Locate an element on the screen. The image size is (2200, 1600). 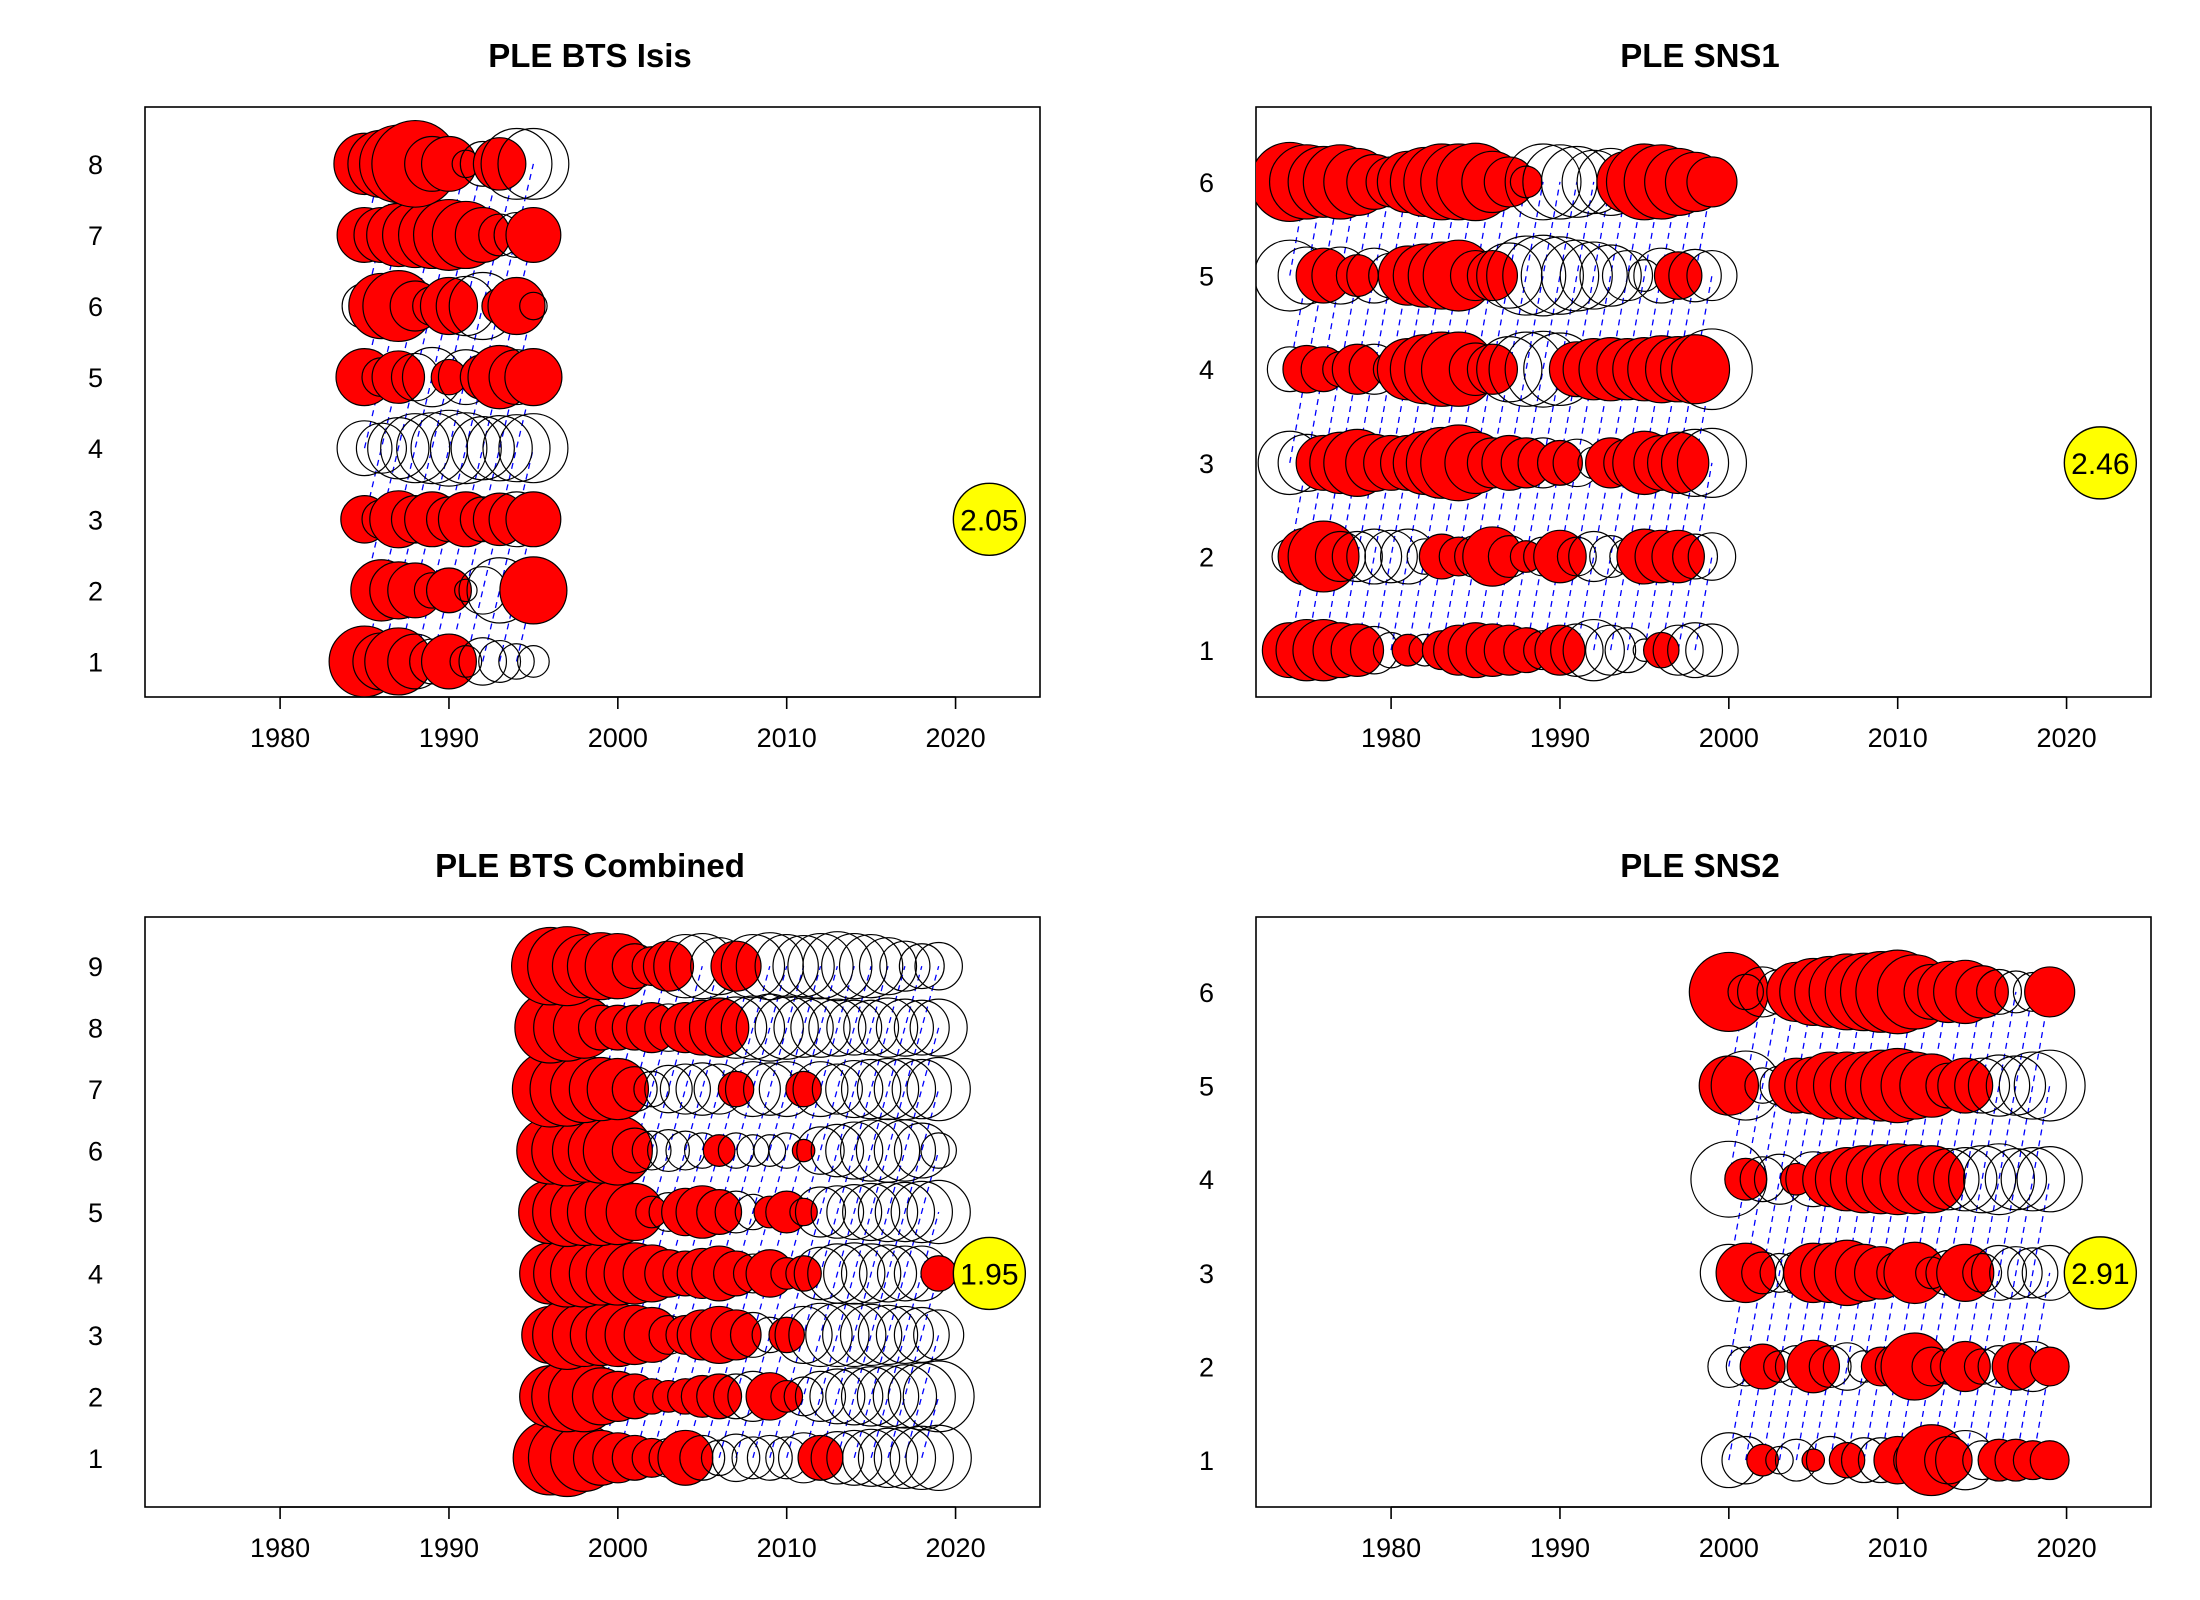
y-tick-label: 6 is located at coordinates (95, 307).